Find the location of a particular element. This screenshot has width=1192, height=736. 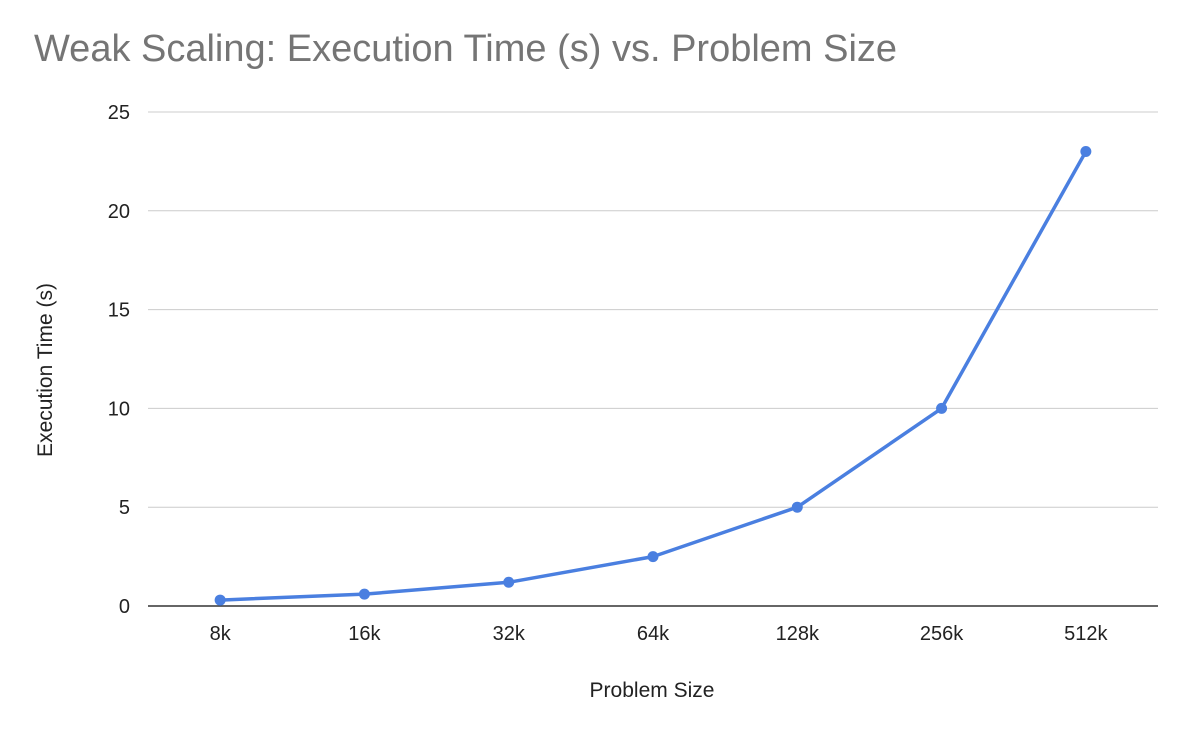

data-point-8k is located at coordinates (220, 600).